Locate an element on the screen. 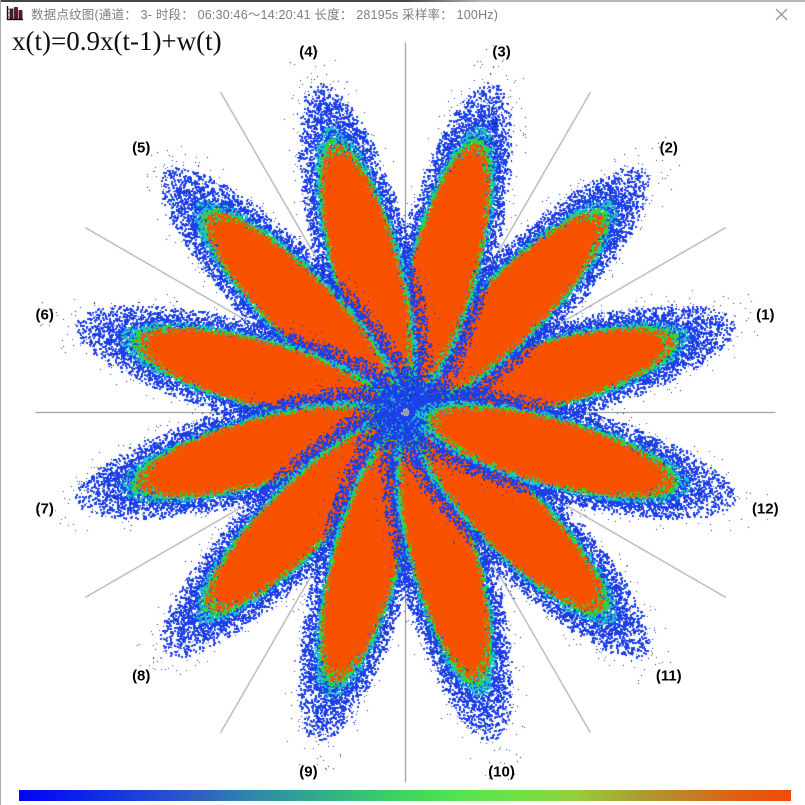  close-button is located at coordinates (781, 14).